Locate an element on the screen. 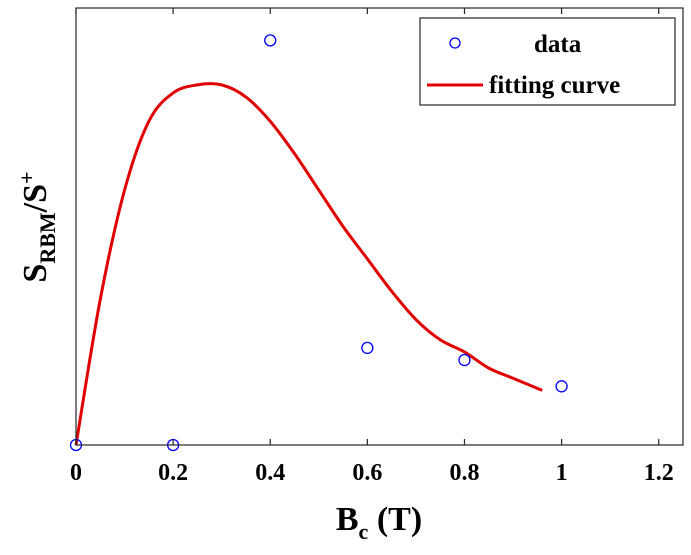 The width and height of the screenshot is (691, 555). x-tick-label: 0.6 is located at coordinates (367, 473).